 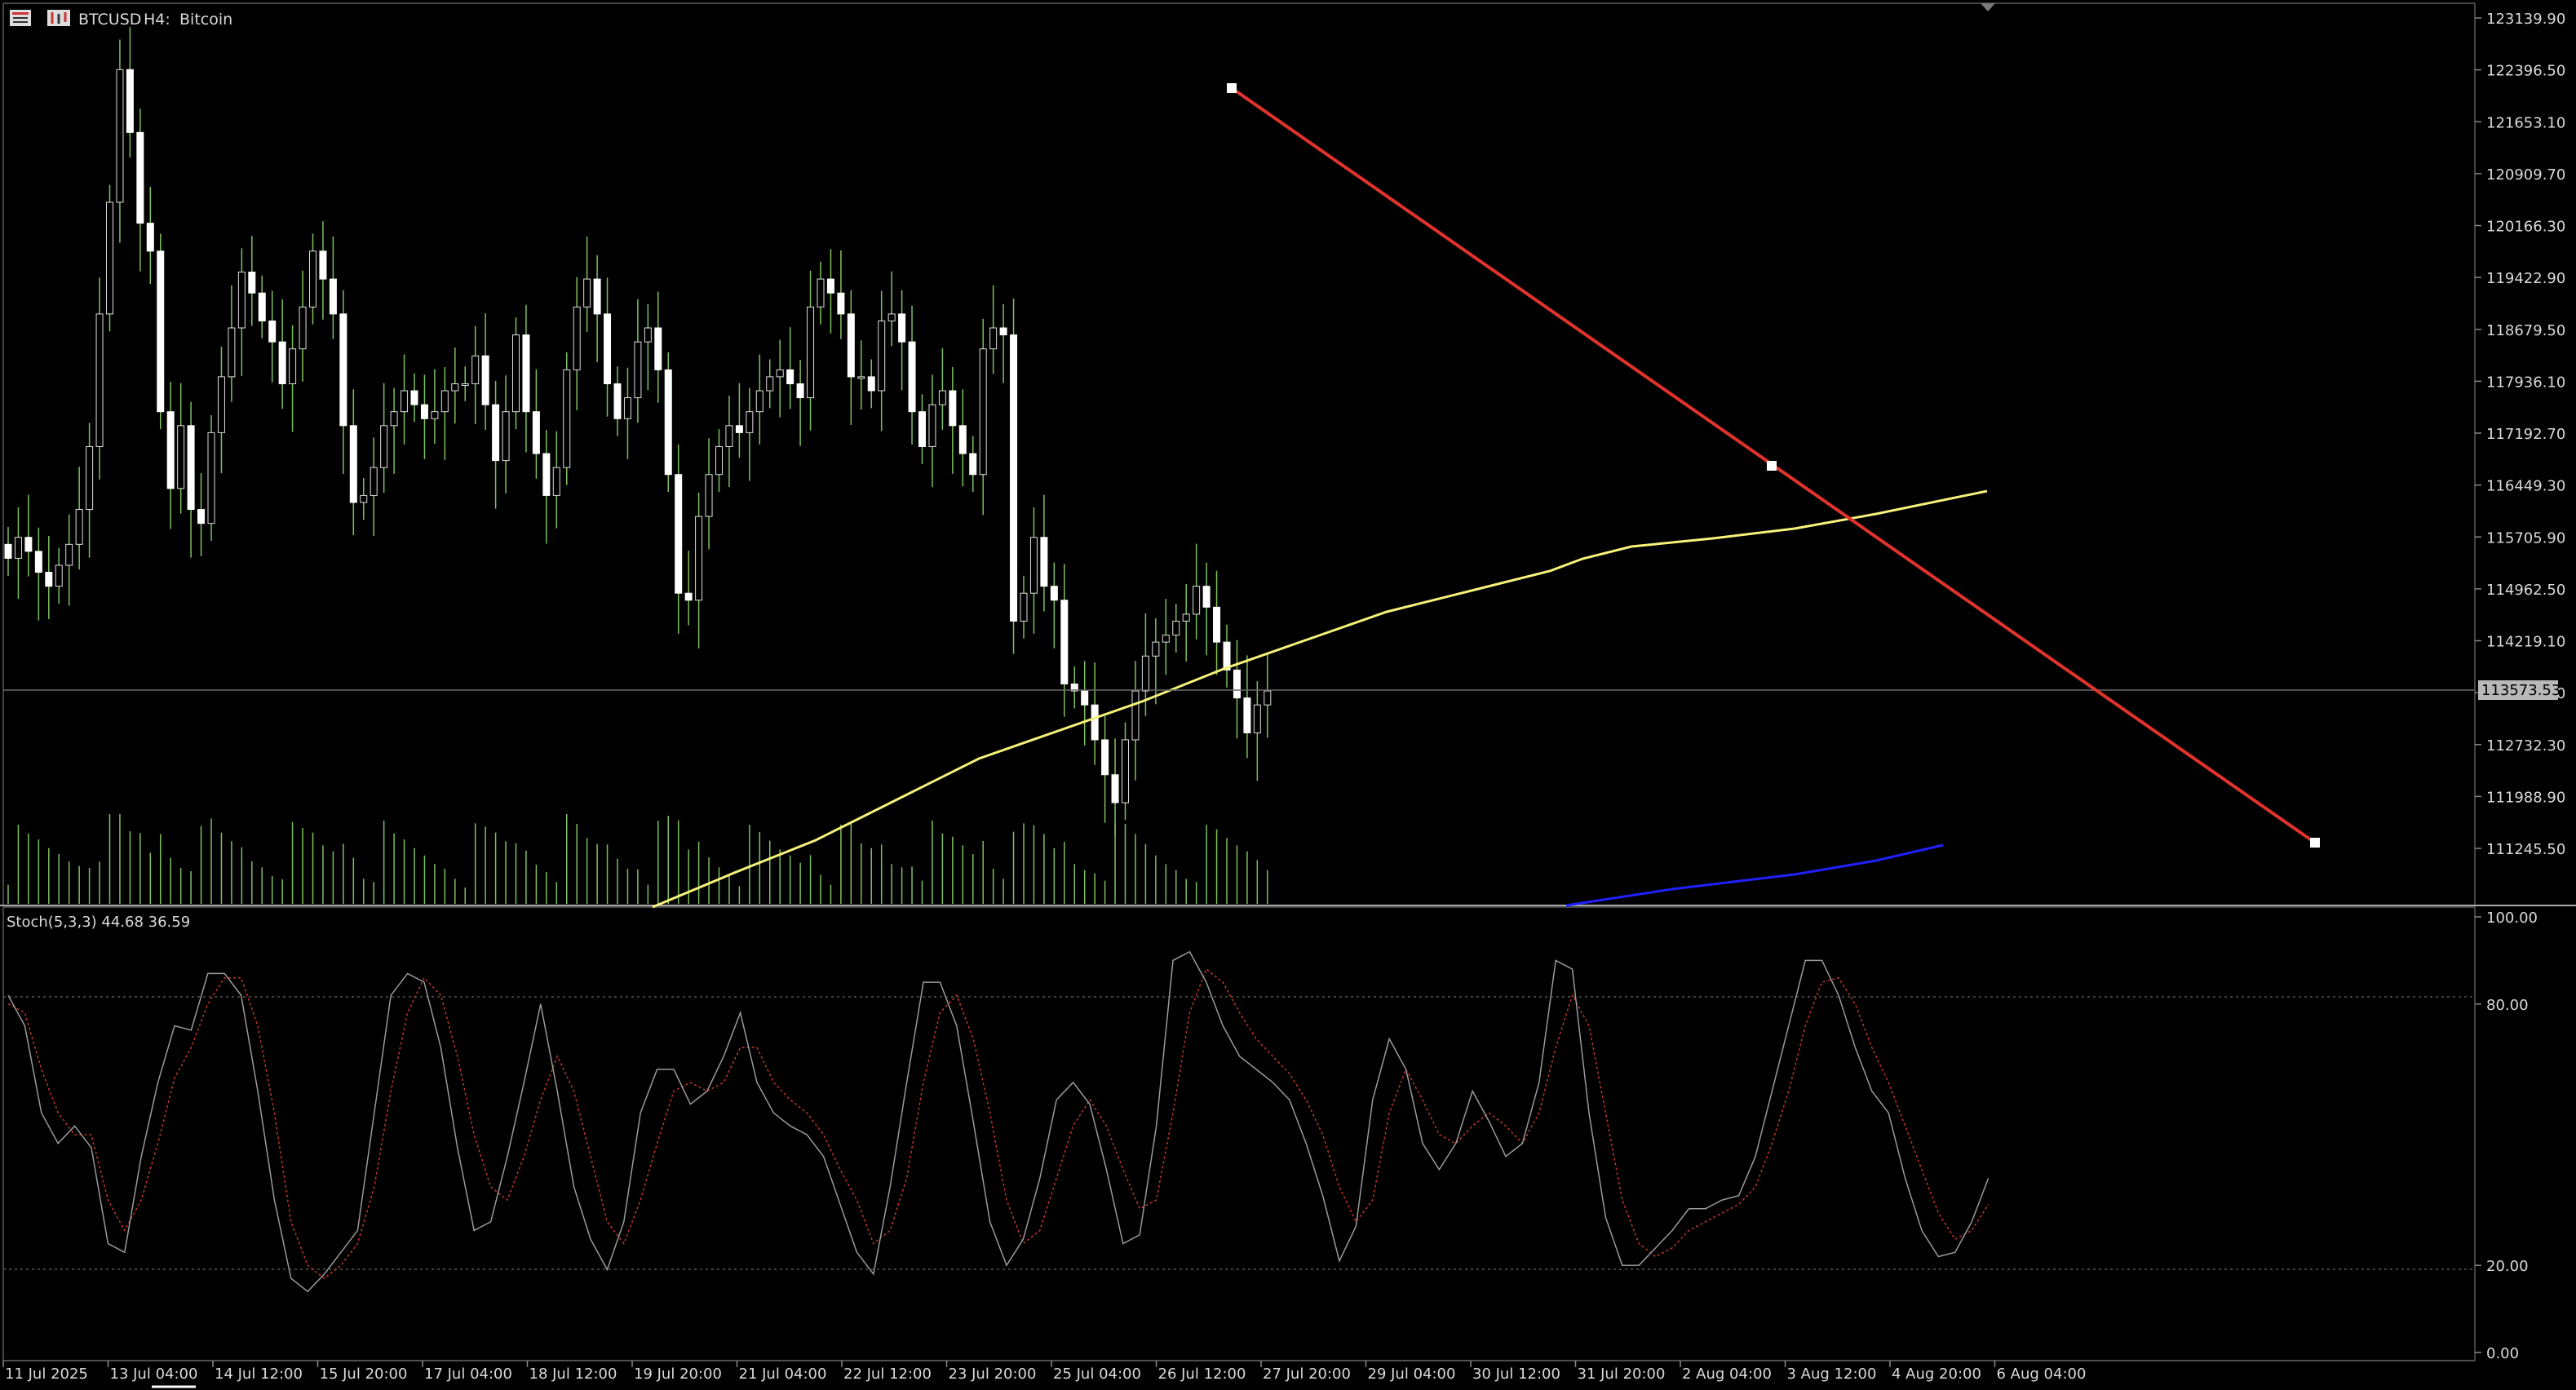 I want to click on time-axis-label: 15 Jul 20:00, so click(x=364, y=1374).